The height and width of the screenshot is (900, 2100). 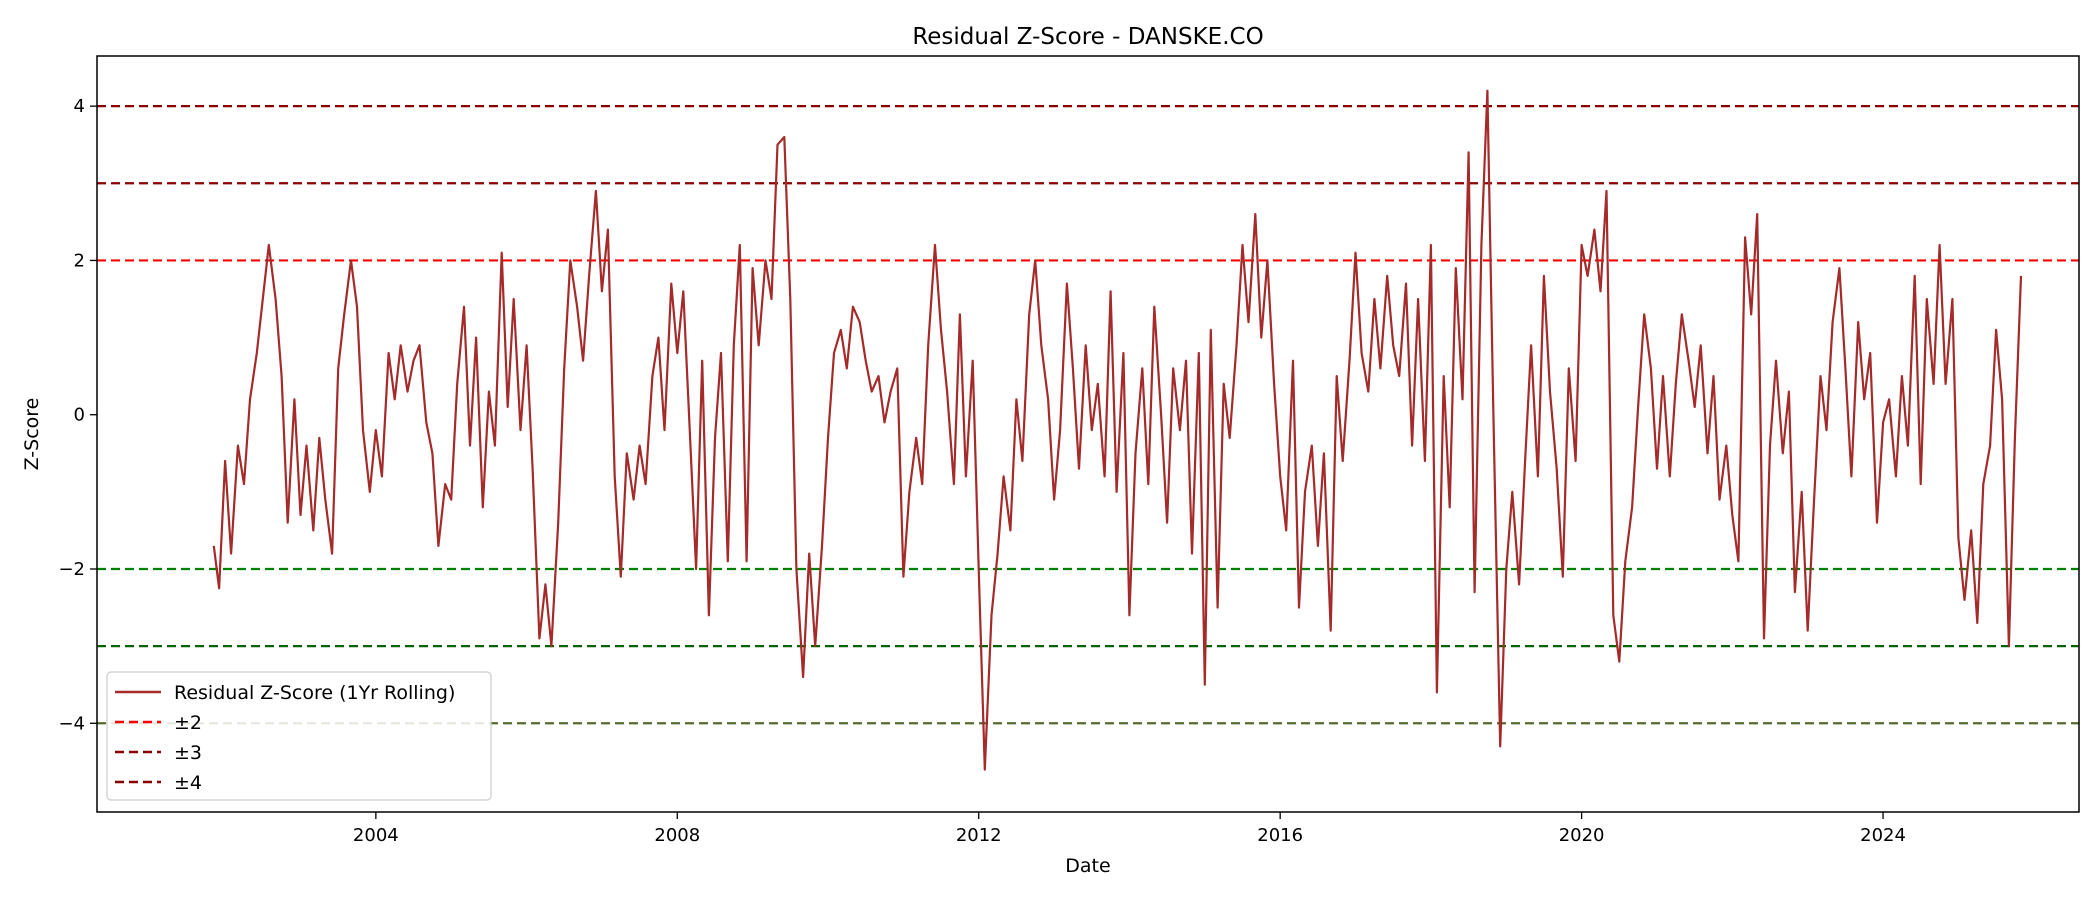 What do you see at coordinates (32, 434) in the screenshot?
I see `y-axis-label: Z-Score` at bounding box center [32, 434].